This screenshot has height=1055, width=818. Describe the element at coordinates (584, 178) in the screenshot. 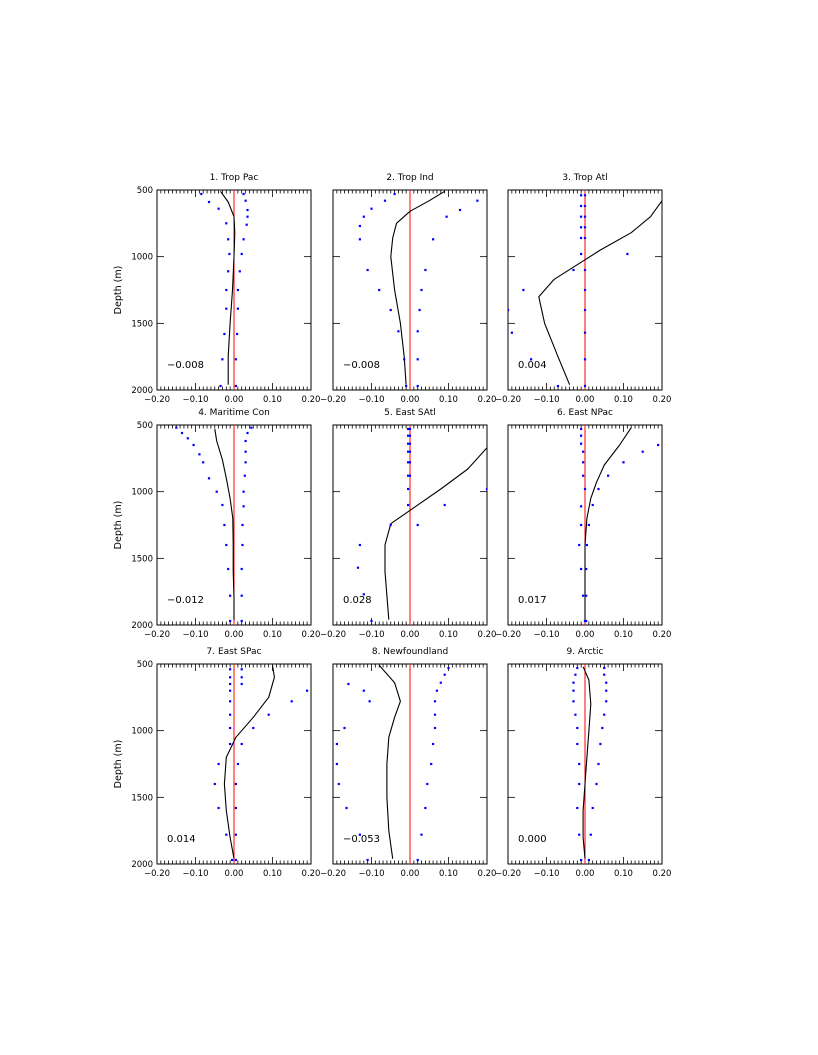

I see `panel-title: 3. Trop Atl` at that location.